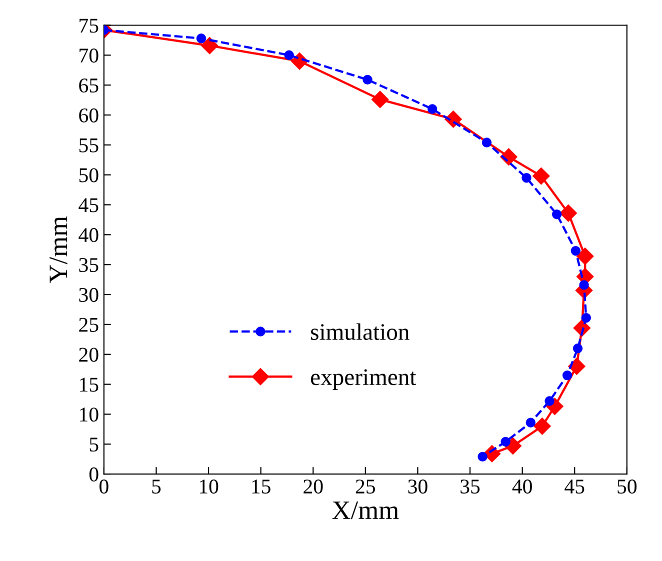  I want to click on y-tick-label: 65, so click(88, 85).